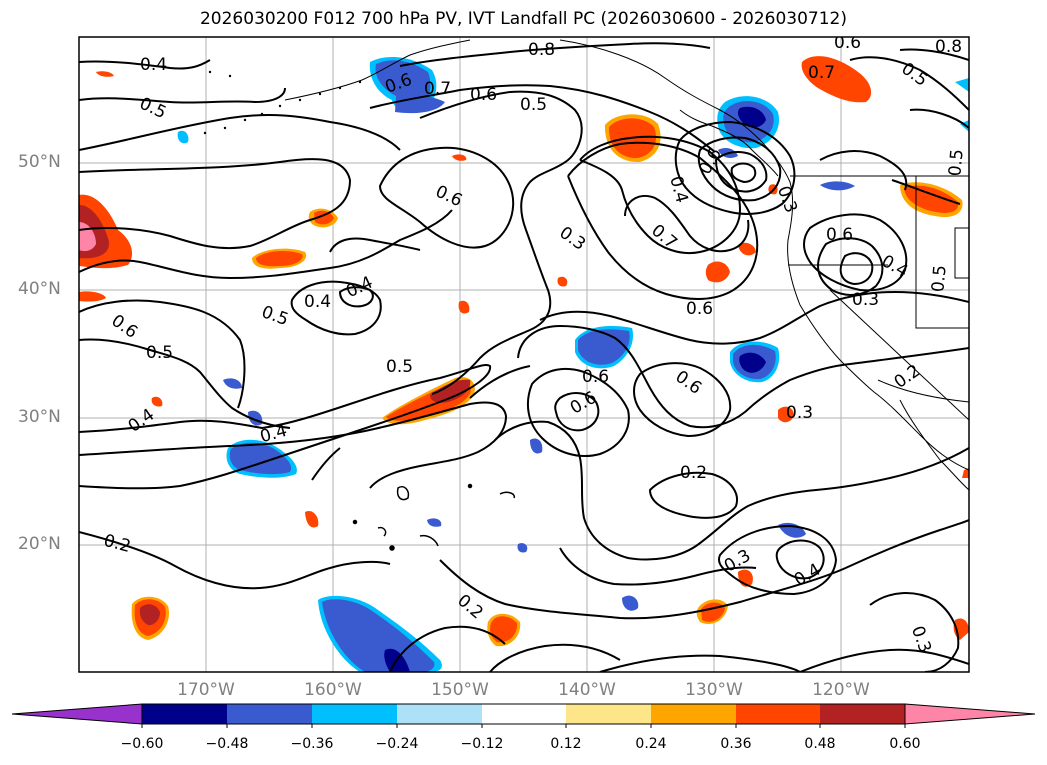 This screenshot has height=765, width=1047. Describe the element at coordinates (820, 744) in the screenshot. I see `colorbar-tick-label: 0.48` at that location.